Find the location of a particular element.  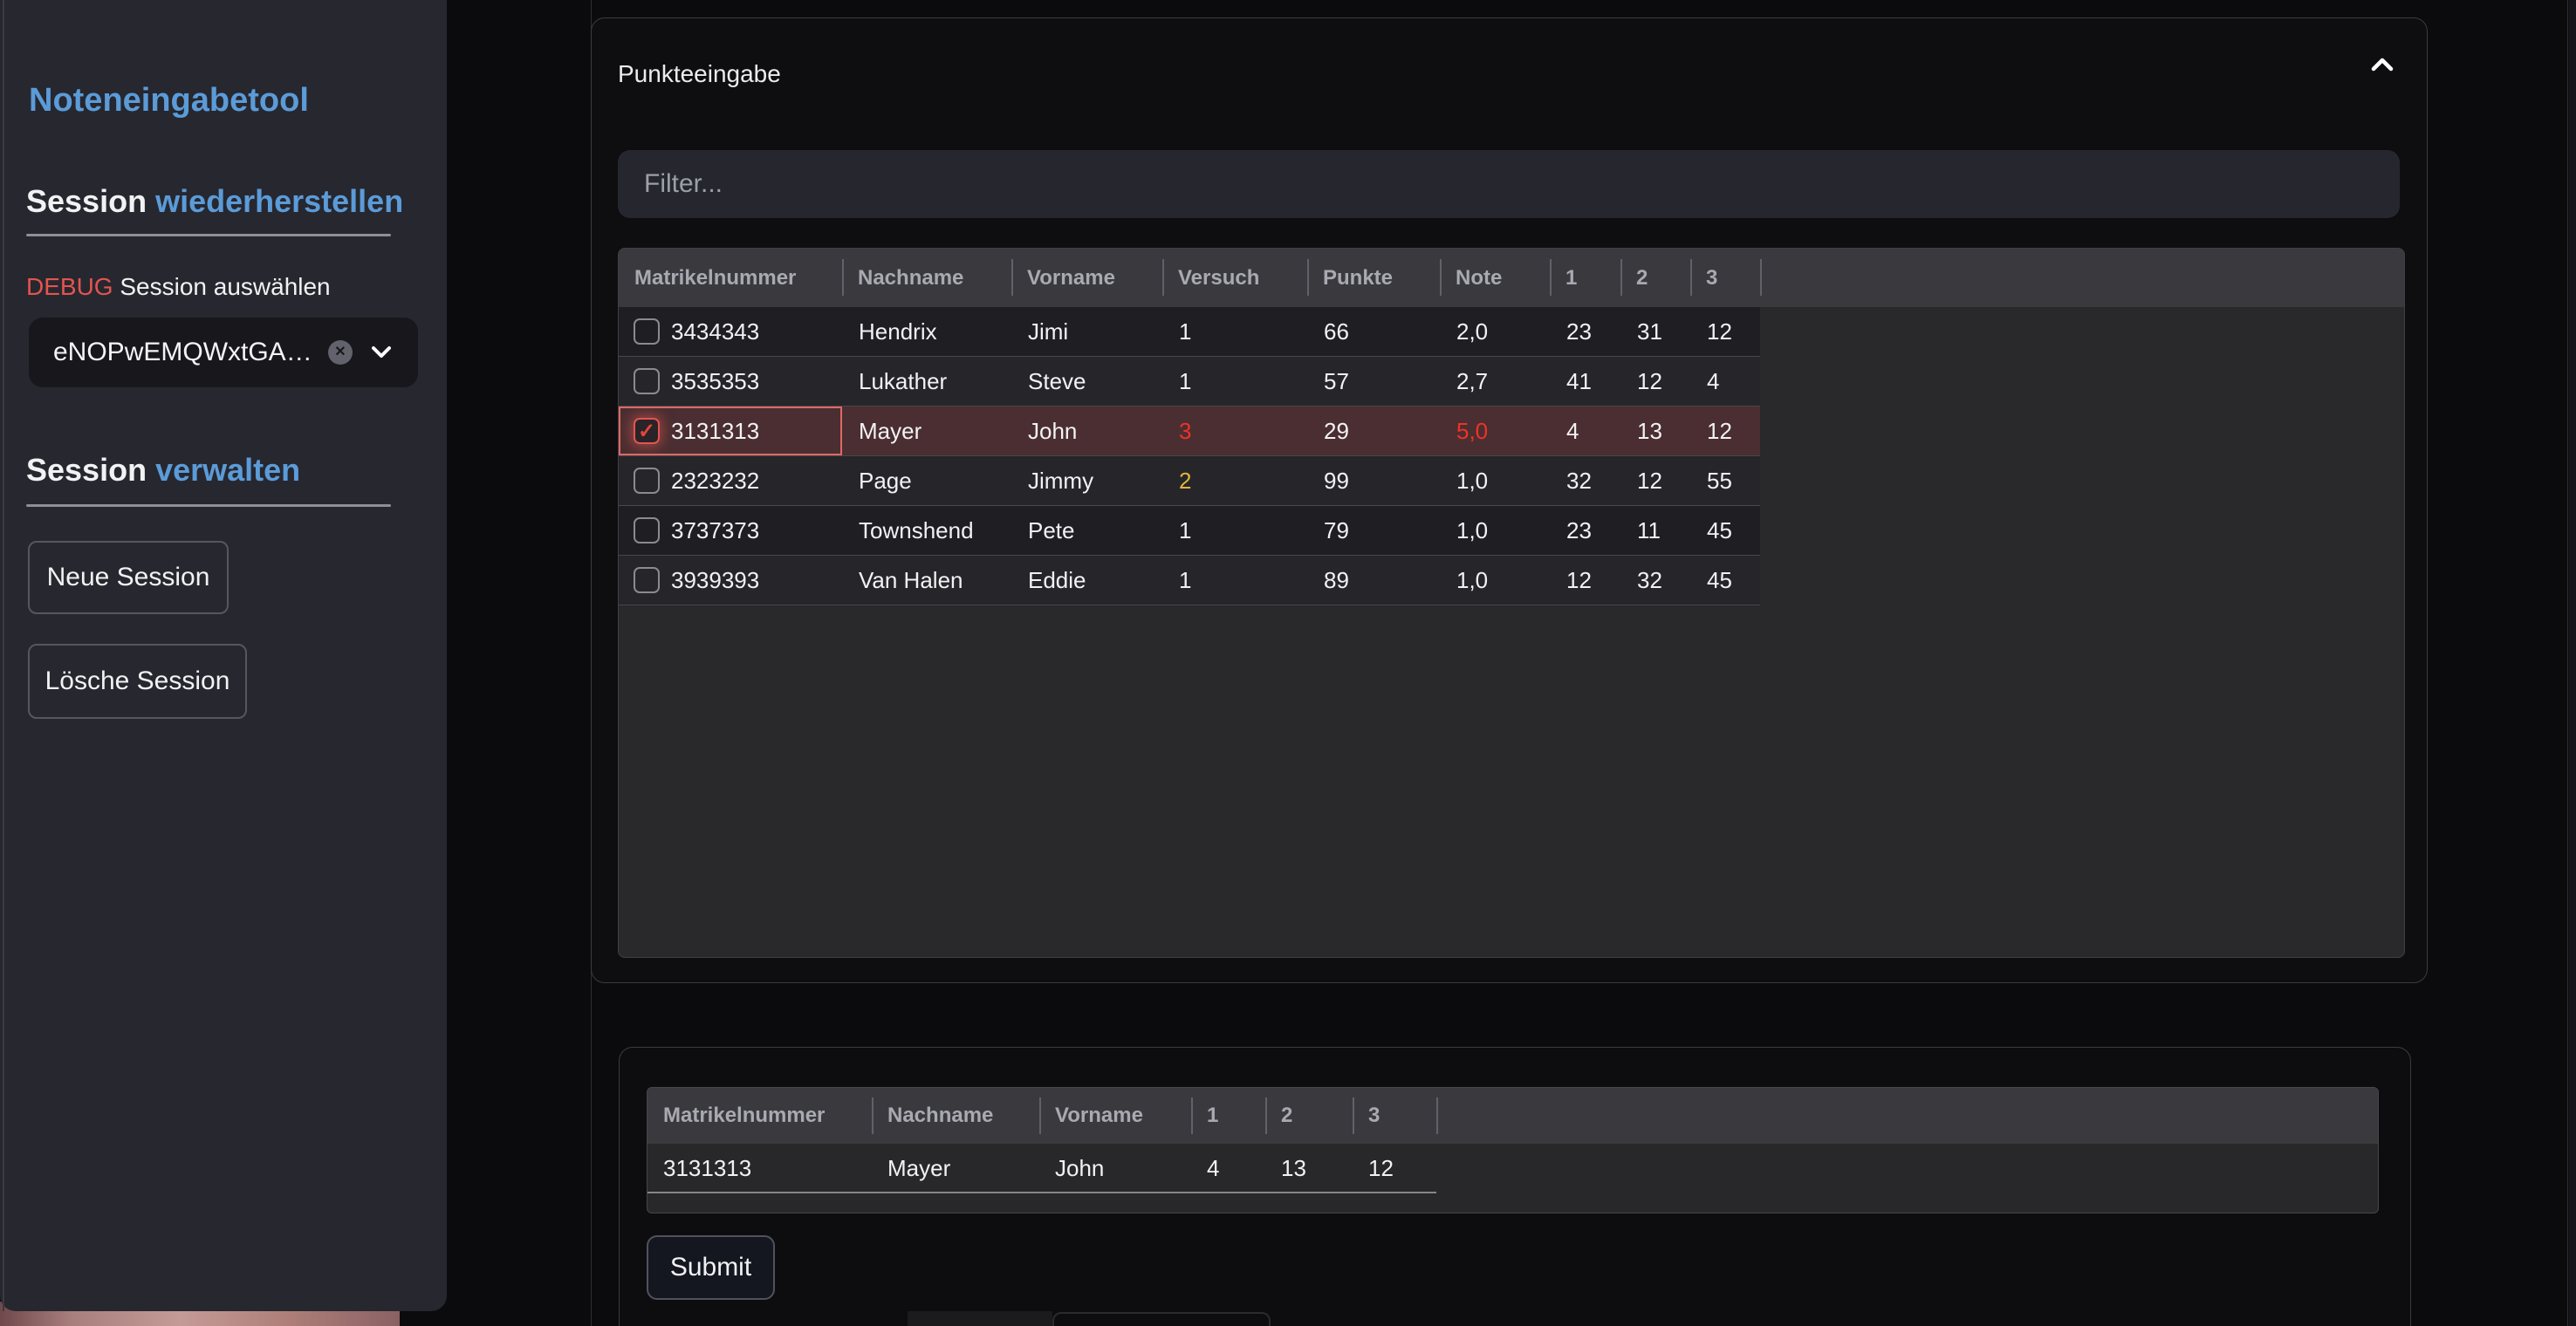

cell-value: 55 is located at coordinates (1719, 481).